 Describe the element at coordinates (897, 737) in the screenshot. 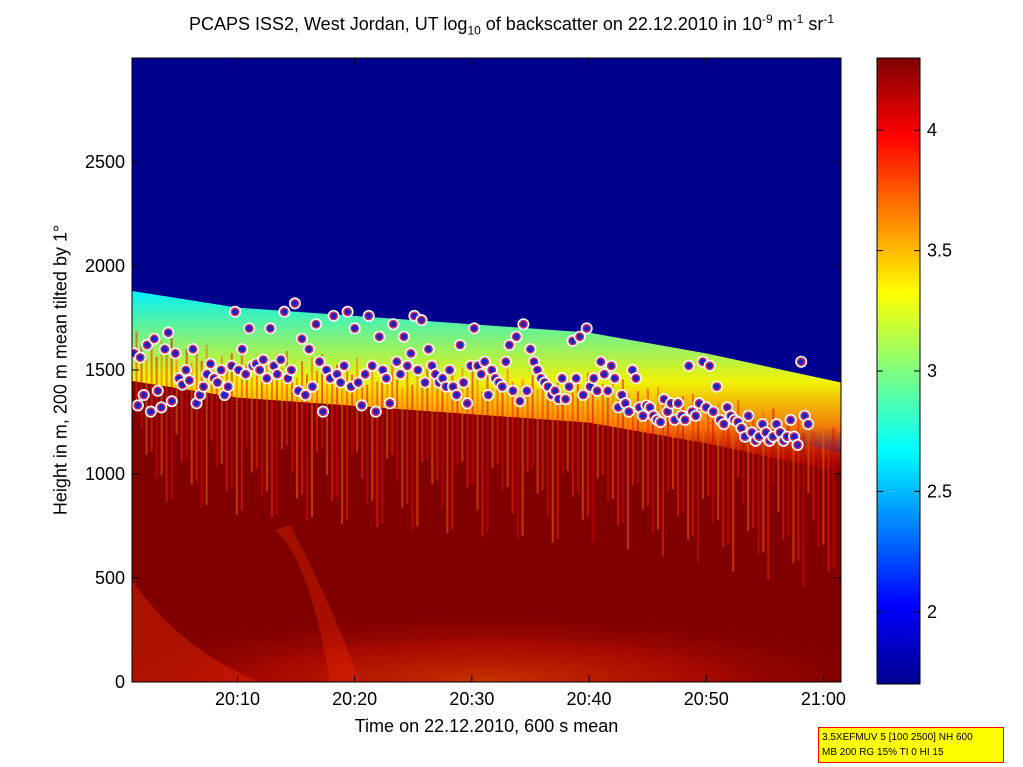

I see `info-line-1: 3.5XEFMUV 5 [100 2500] NH 600` at that location.